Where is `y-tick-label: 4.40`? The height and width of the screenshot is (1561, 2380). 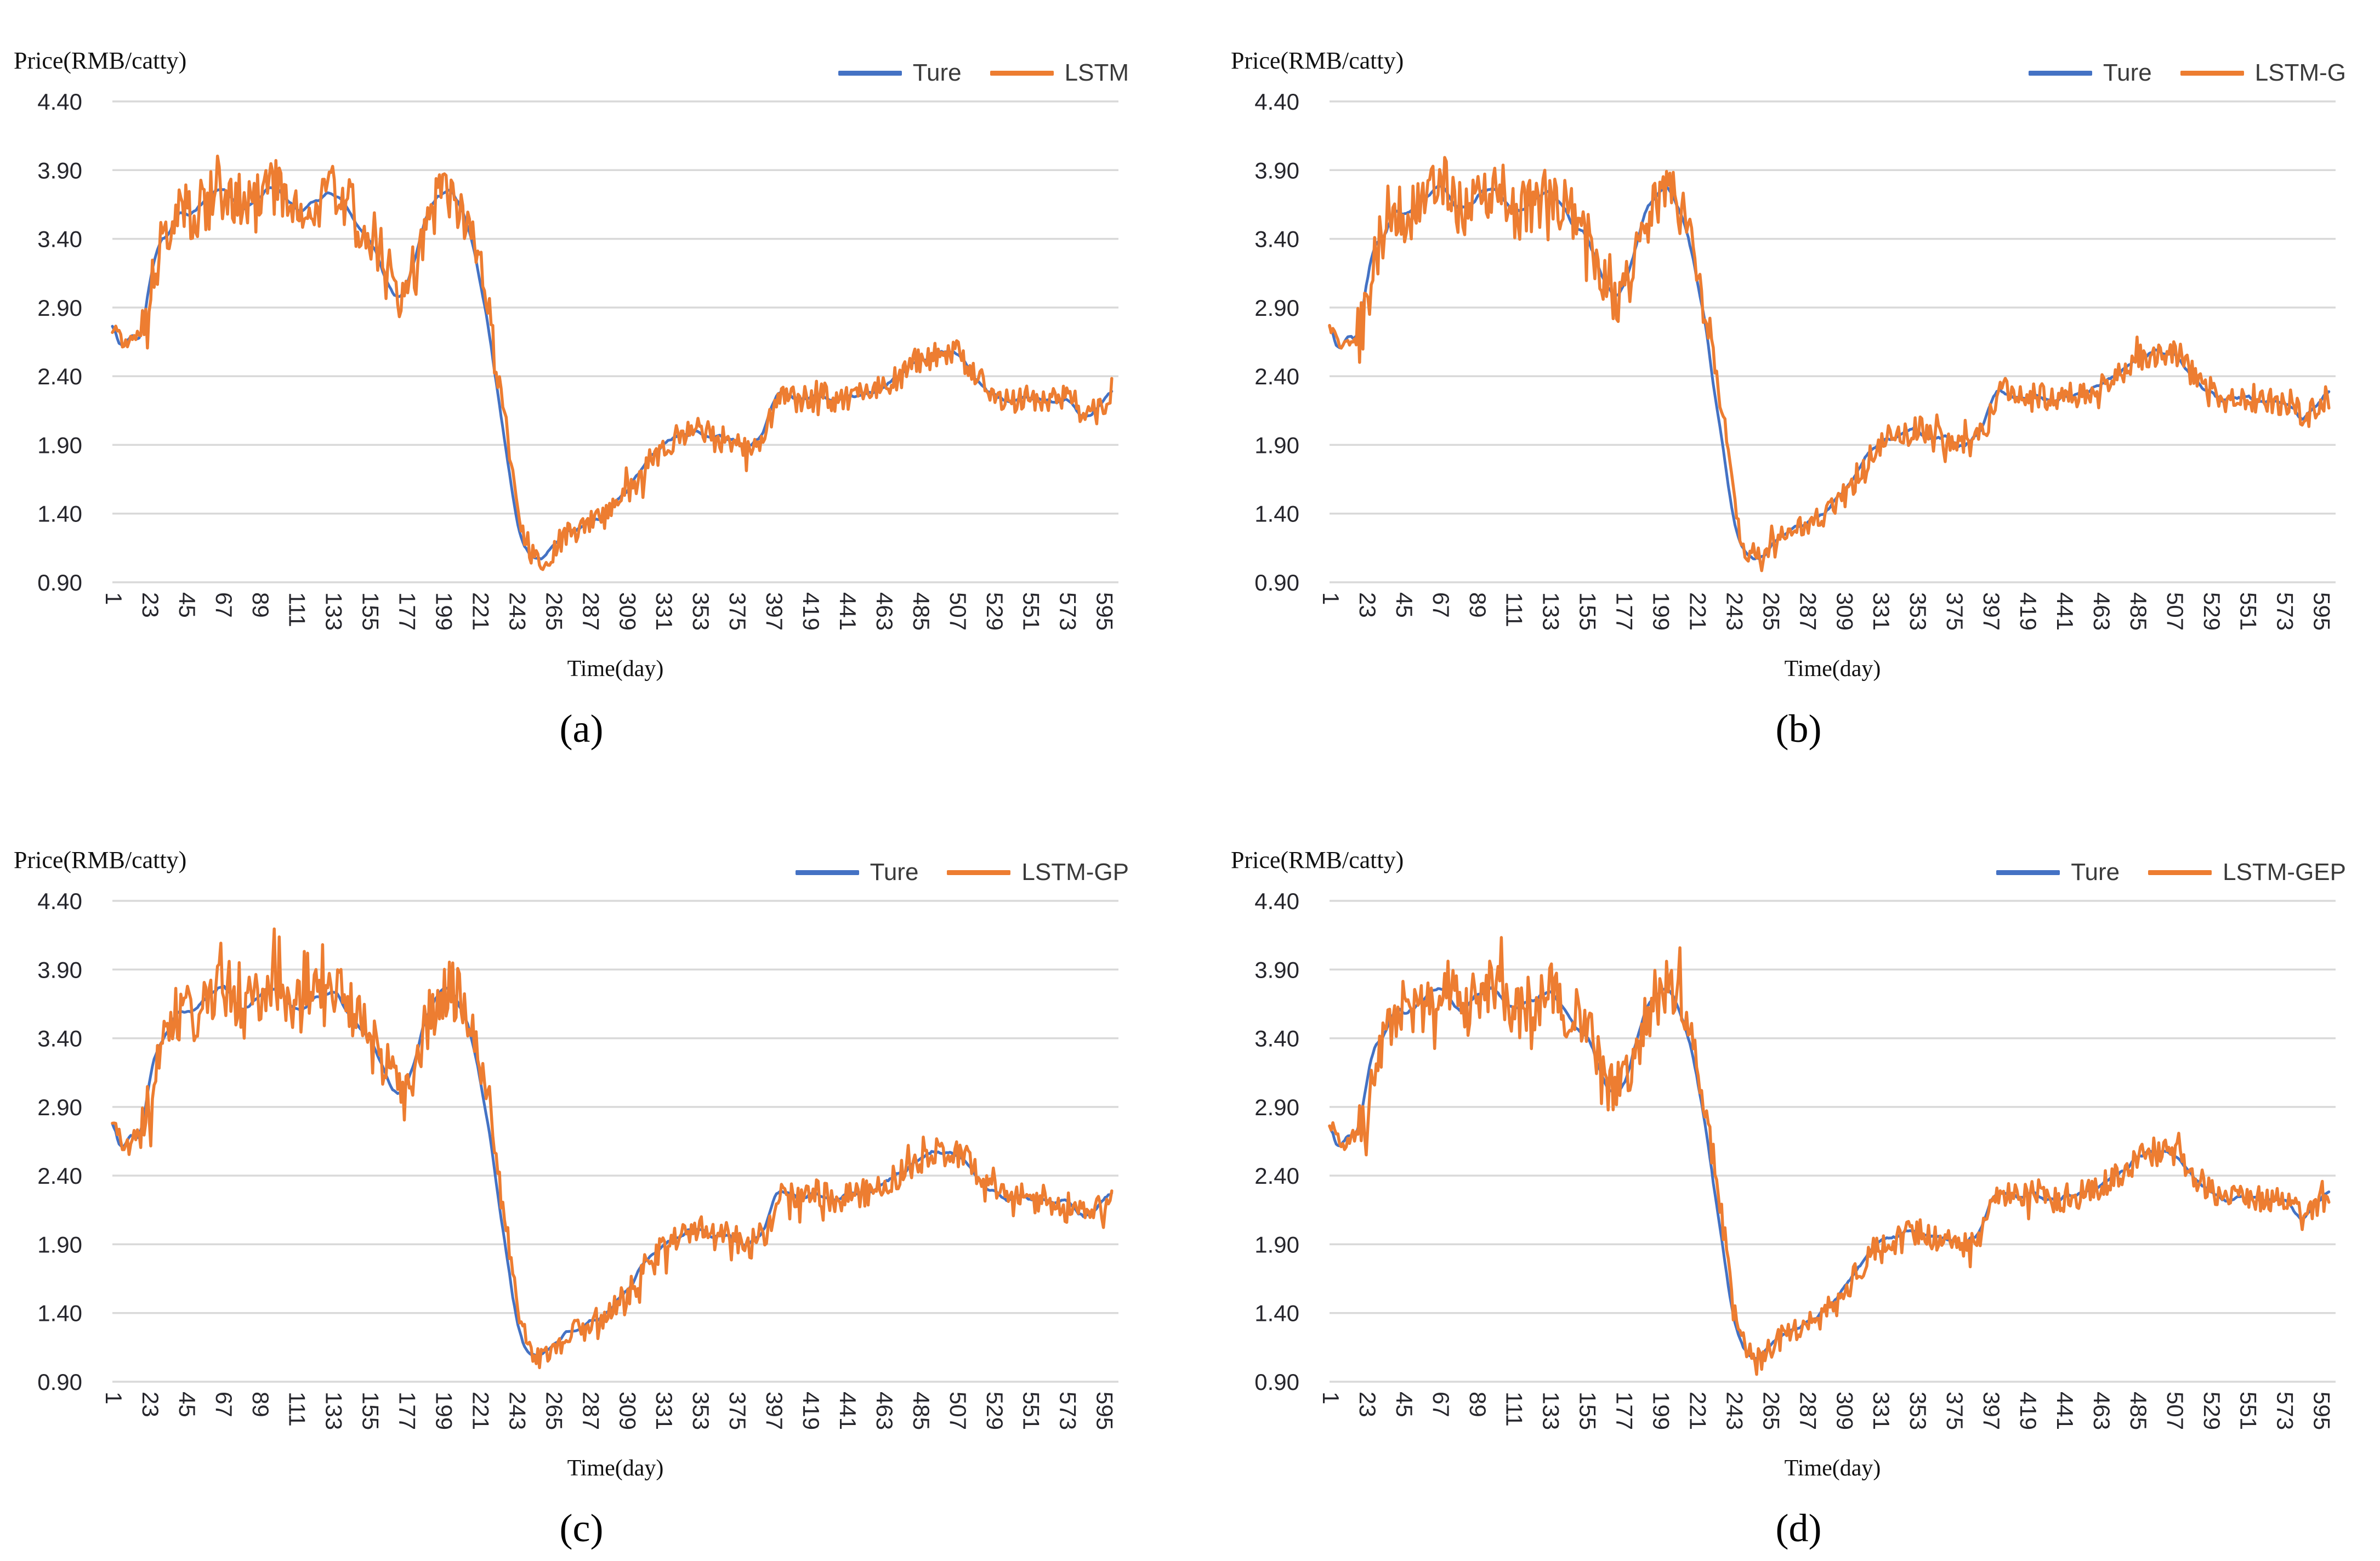
y-tick-label: 4.40 is located at coordinates (1276, 901).